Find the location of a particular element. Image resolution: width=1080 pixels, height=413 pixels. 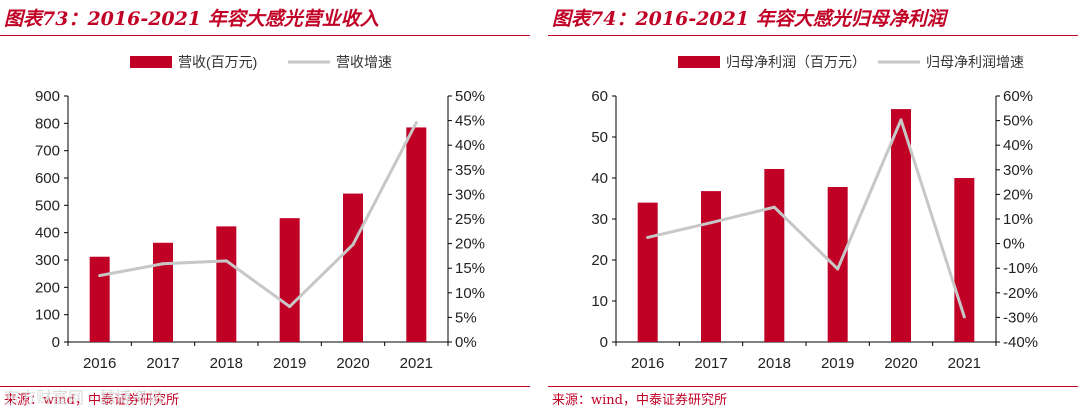

legend-line-label: 归母净利润增速 is located at coordinates (975, 62).